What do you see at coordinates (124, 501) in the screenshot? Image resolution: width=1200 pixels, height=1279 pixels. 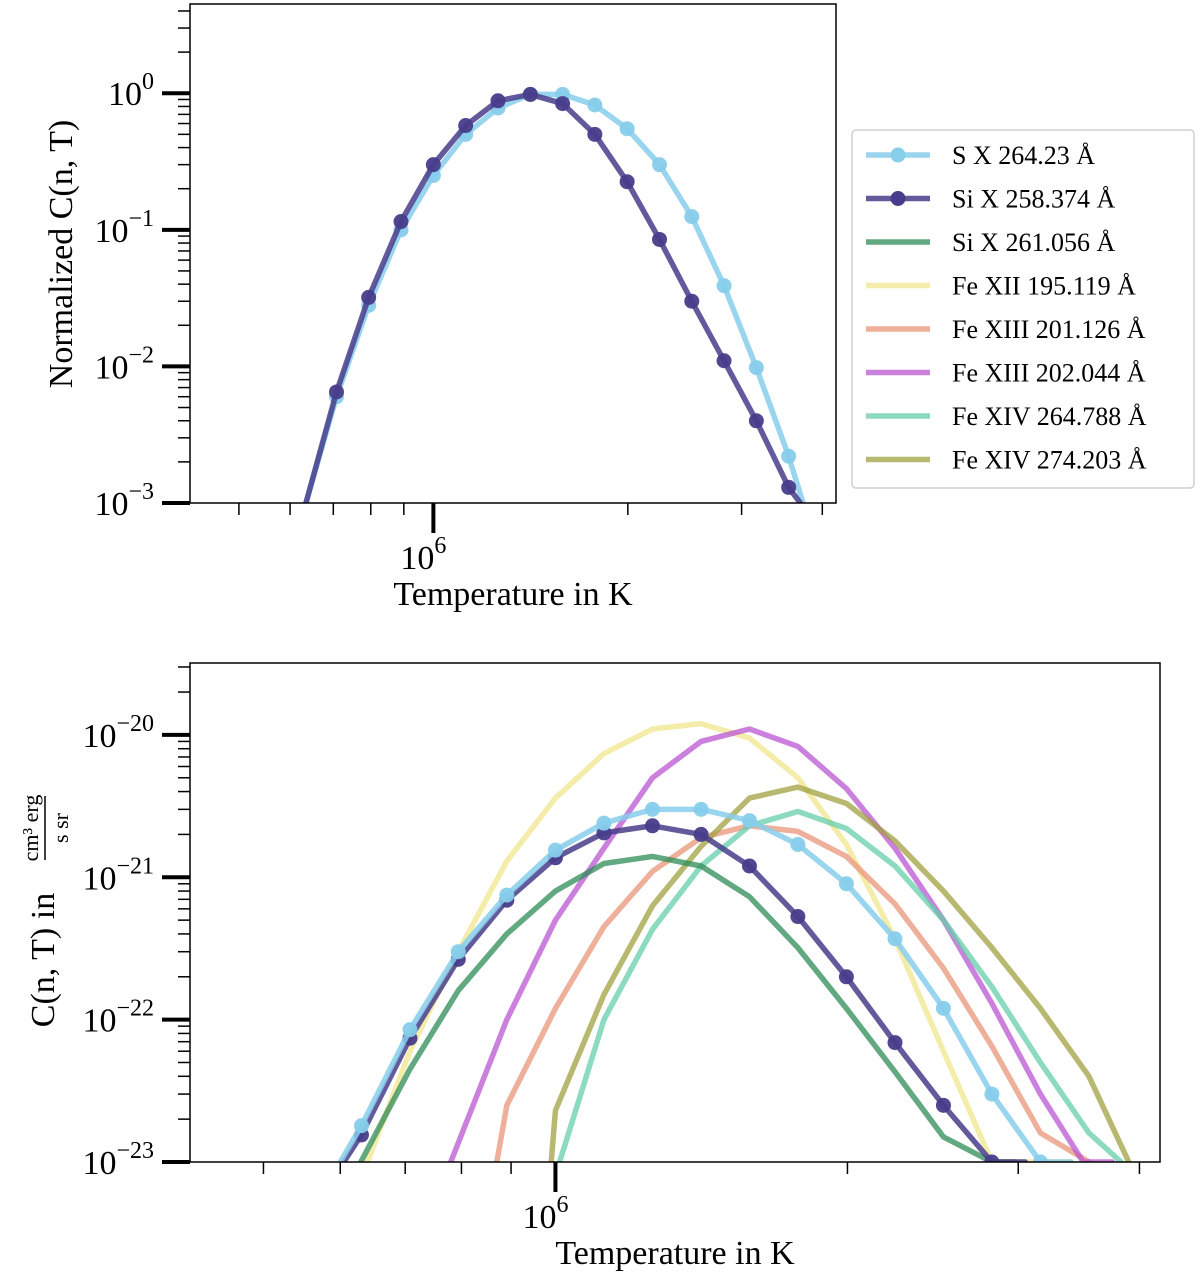 I see `y-tick-label: 10⁻³` at bounding box center [124, 501].